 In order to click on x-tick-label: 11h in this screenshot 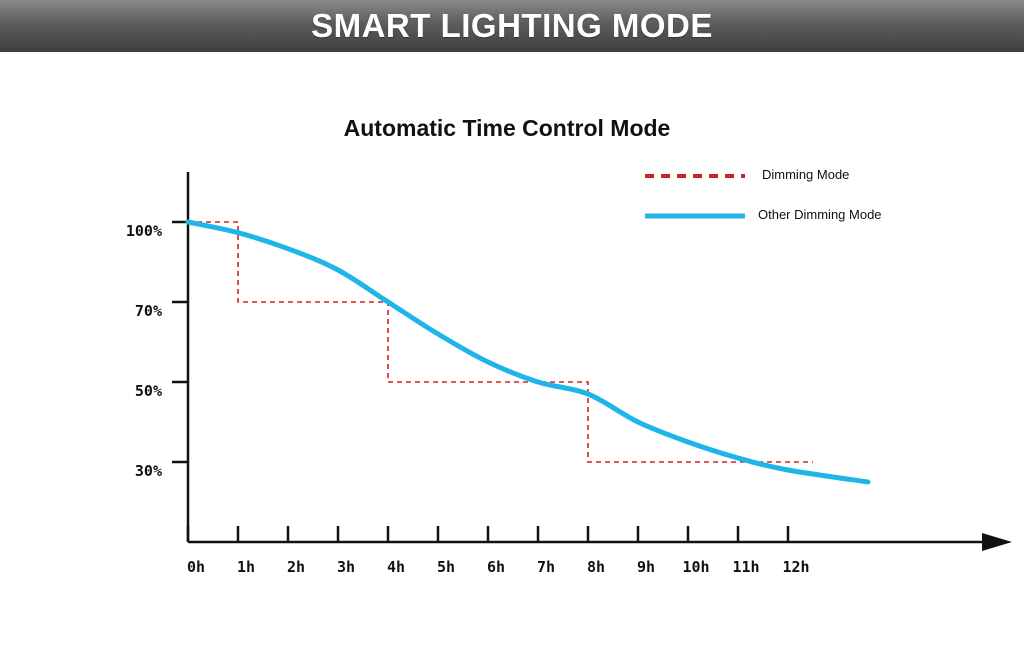, I will do `click(745, 567)`.